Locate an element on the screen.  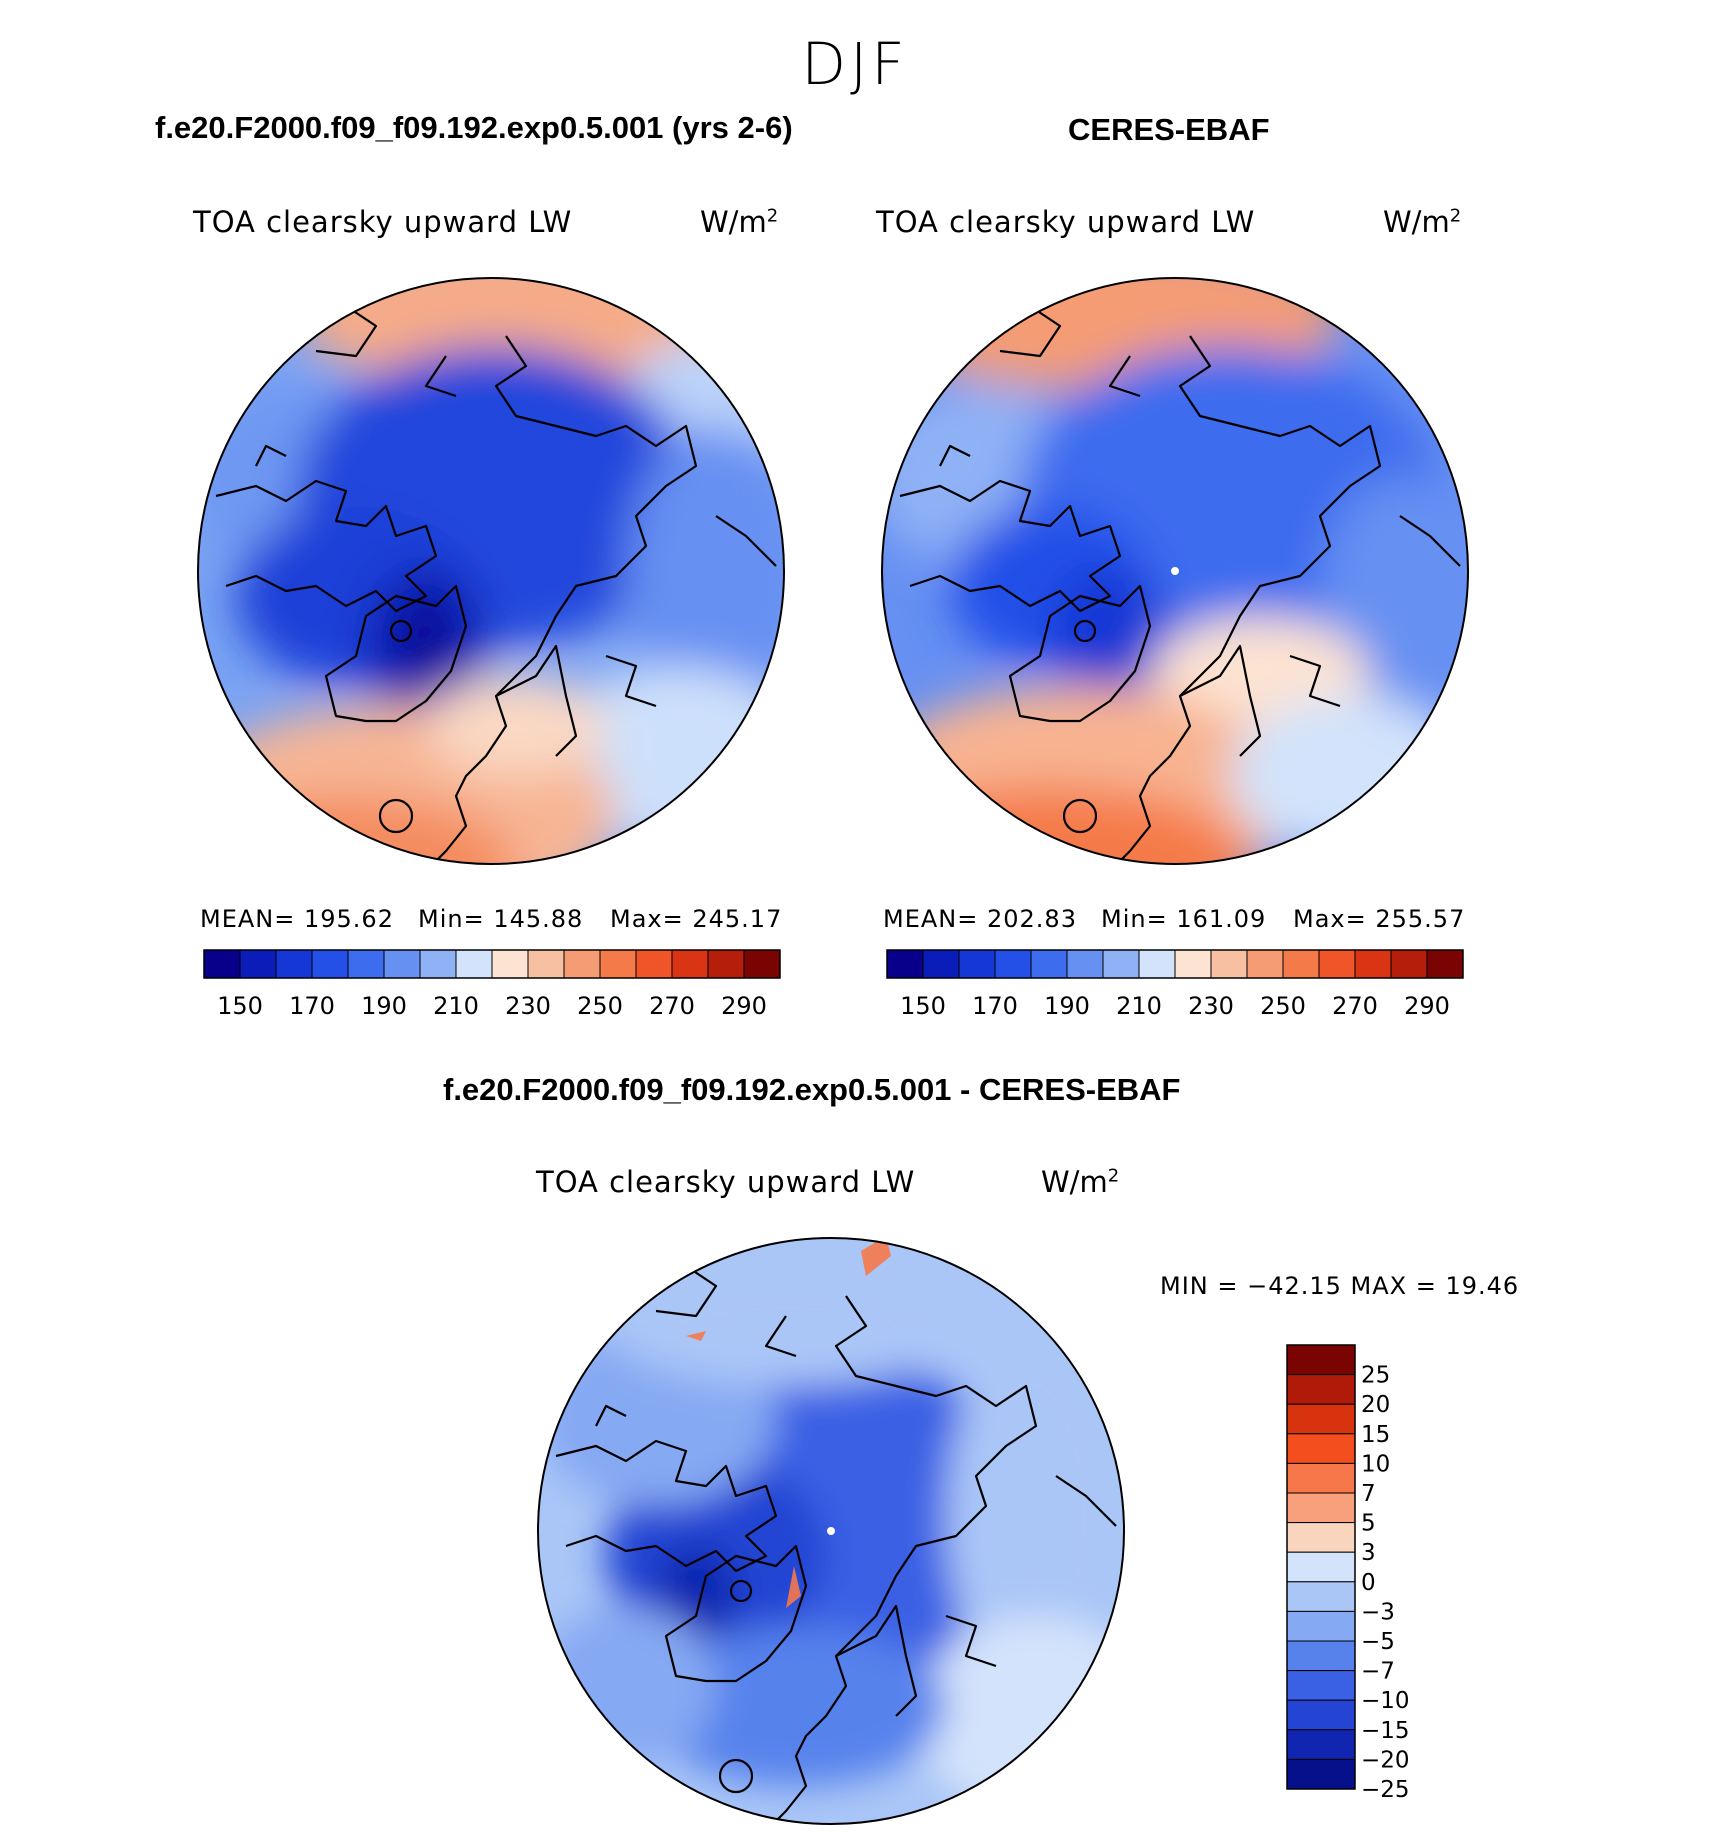
model-colorbar-tick-label: 170 is located at coordinates (312, 1006).